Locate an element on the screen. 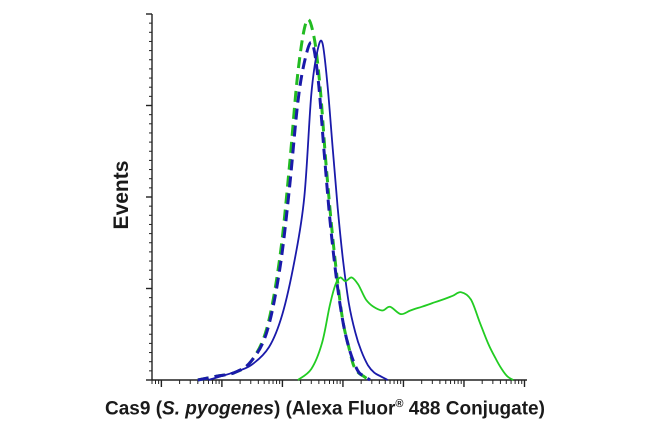 The image size is (650, 438). y-axis-label: Events is located at coordinates (121, 195).